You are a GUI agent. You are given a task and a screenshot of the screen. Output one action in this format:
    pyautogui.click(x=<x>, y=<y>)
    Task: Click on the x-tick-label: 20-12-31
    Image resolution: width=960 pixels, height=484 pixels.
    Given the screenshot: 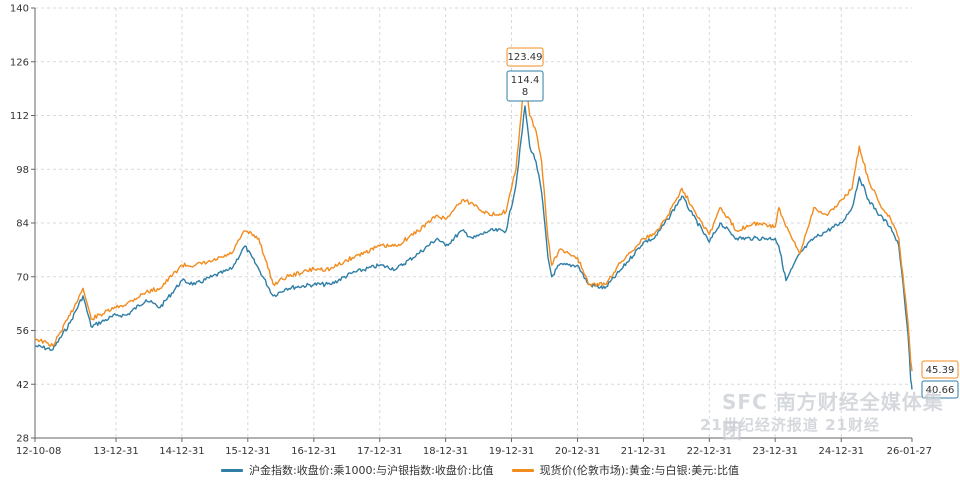 What is the action you would take?
    pyautogui.click(x=577, y=451)
    